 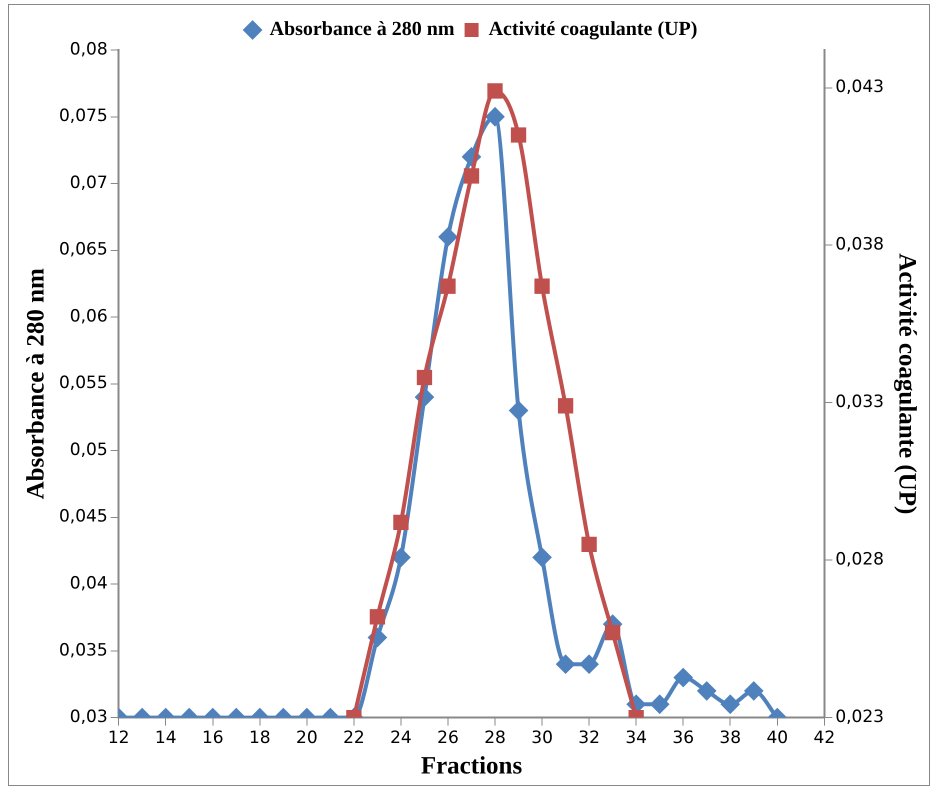 What do you see at coordinates (89, 584) in the screenshot?
I see `y-tick-label: 0,04` at bounding box center [89, 584].